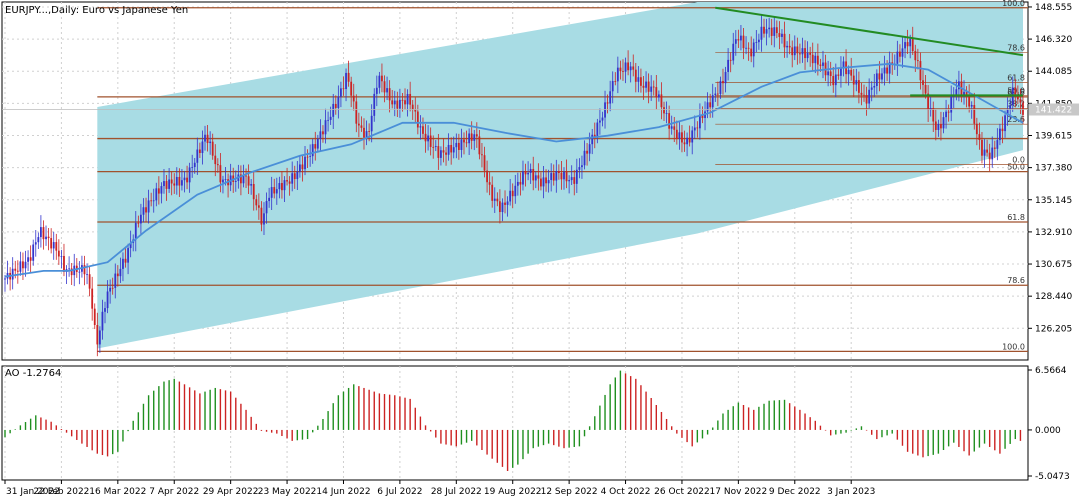 The image size is (1080, 504). Describe the element at coordinates (569, 492) in the screenshot. I see `time-tick-label: 12 Sep 2022` at that location.